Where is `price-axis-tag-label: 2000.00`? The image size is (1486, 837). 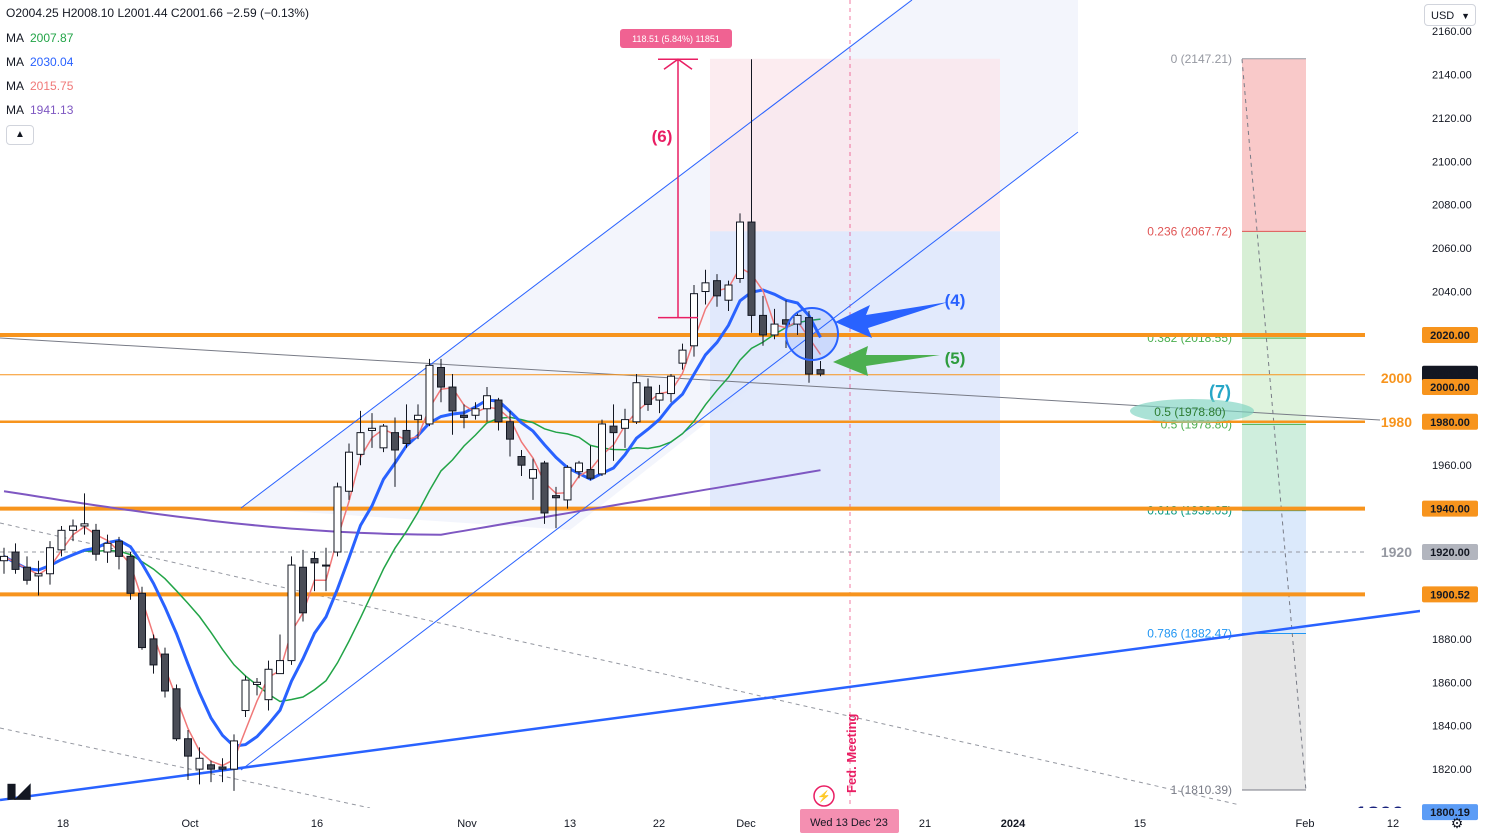 price-axis-tag-label: 2000.00 is located at coordinates (1450, 388).